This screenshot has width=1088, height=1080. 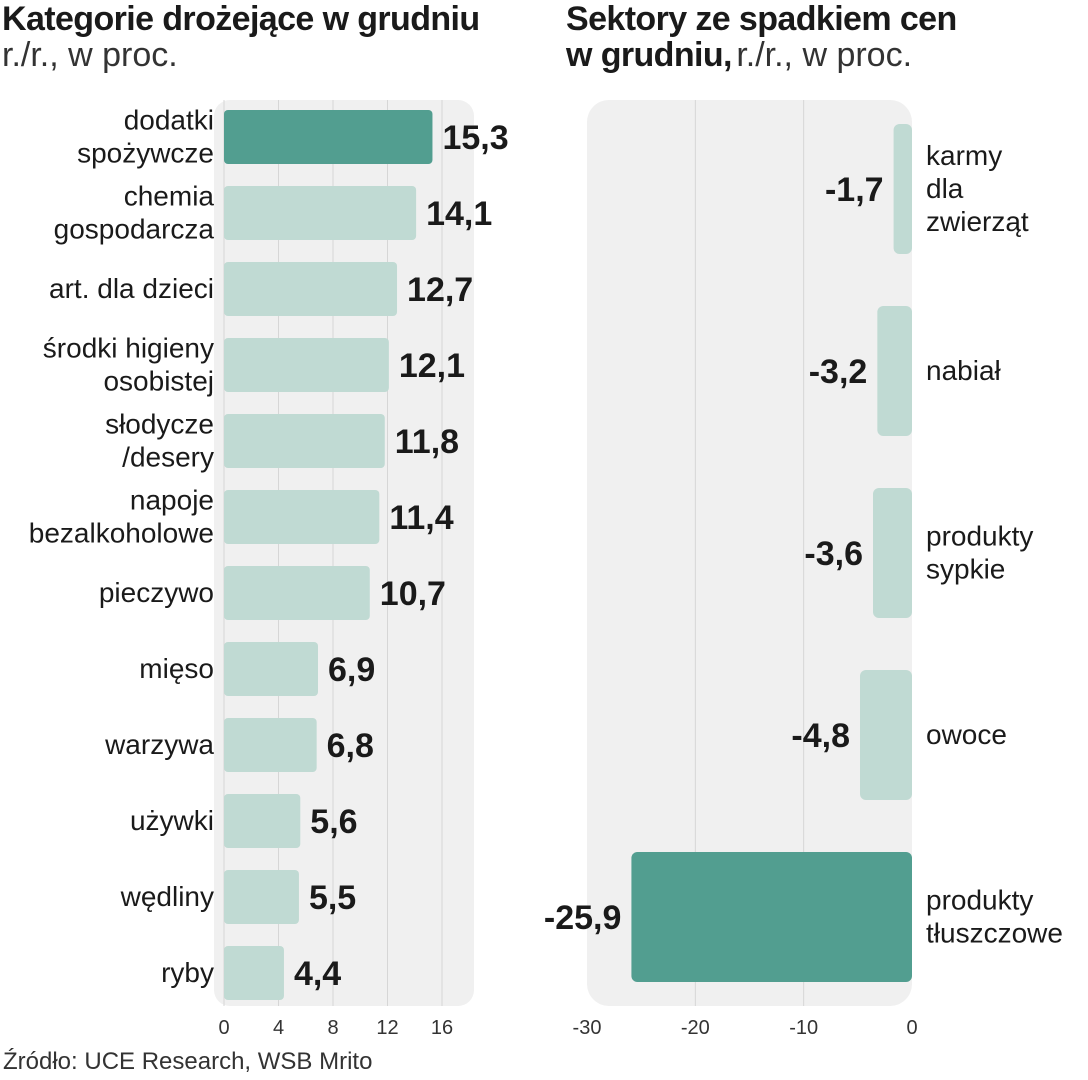 I want to click on right-category-label-line: sypkie, so click(x=965, y=569).